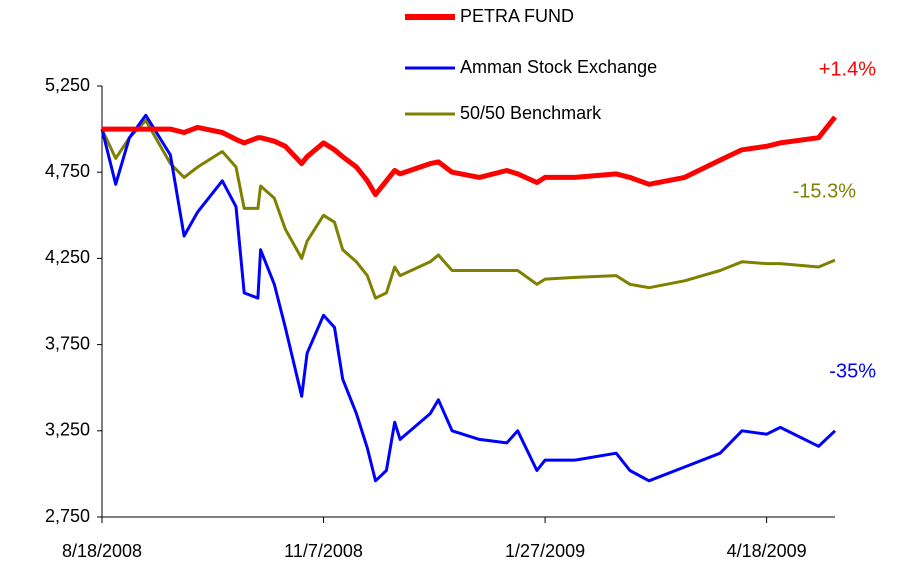 The image size is (916, 564). I want to click on y-tick-label: 4,750, so click(67, 171).